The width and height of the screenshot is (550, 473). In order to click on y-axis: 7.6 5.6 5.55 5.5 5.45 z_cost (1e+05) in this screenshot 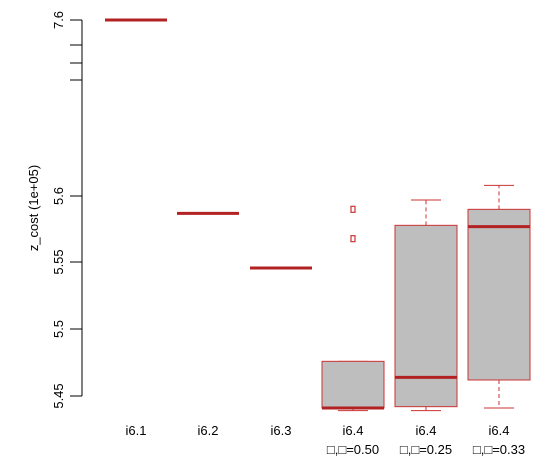, I will do `click(54, 210)`.